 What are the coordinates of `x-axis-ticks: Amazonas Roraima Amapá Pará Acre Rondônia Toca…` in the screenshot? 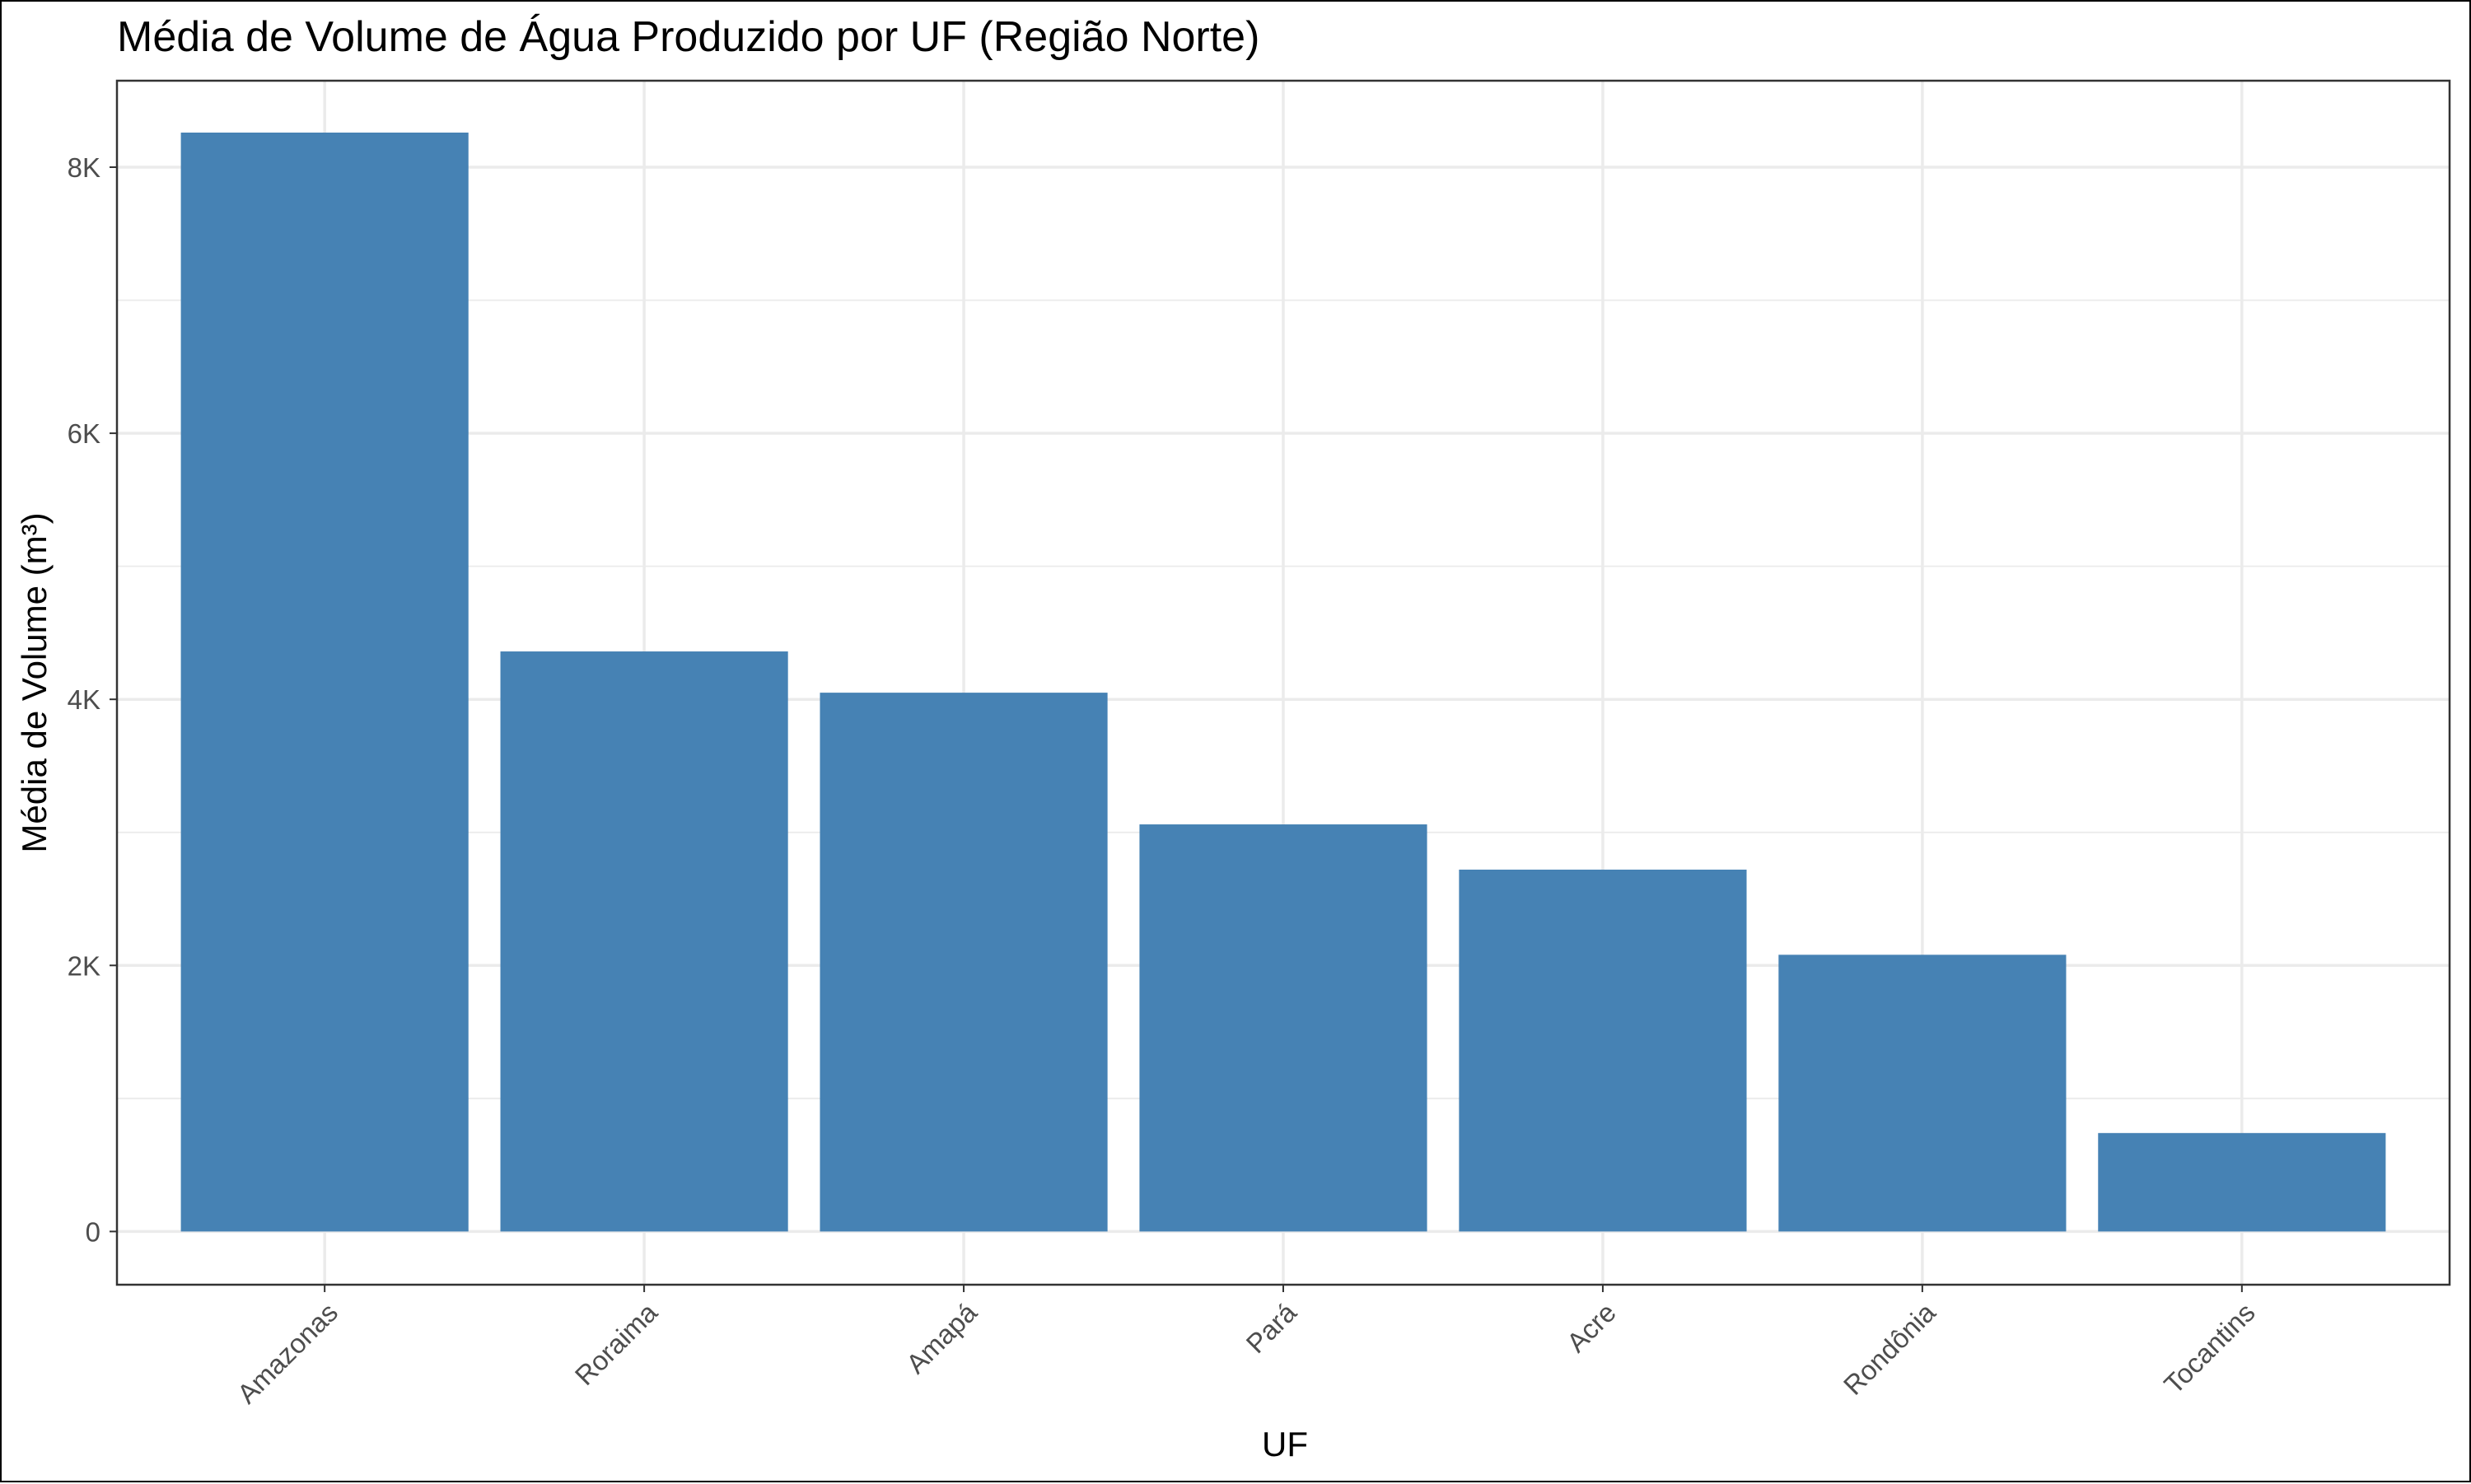 It's located at (1246, 1347).